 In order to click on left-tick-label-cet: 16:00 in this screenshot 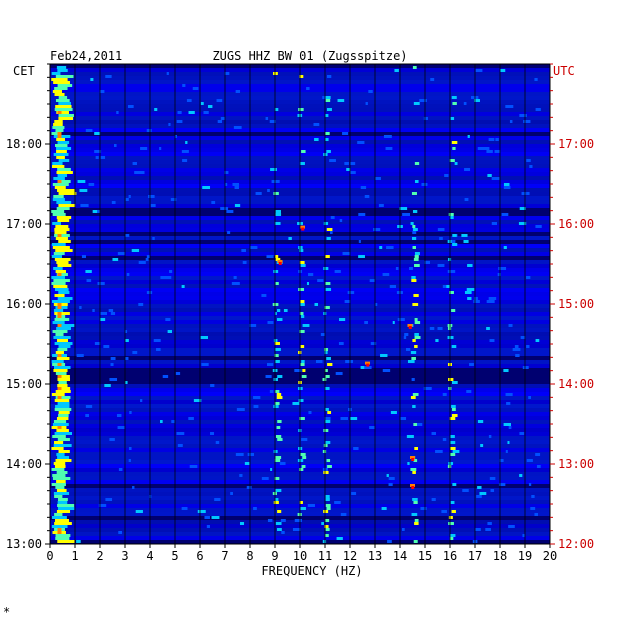, I will do `click(24, 304)`.